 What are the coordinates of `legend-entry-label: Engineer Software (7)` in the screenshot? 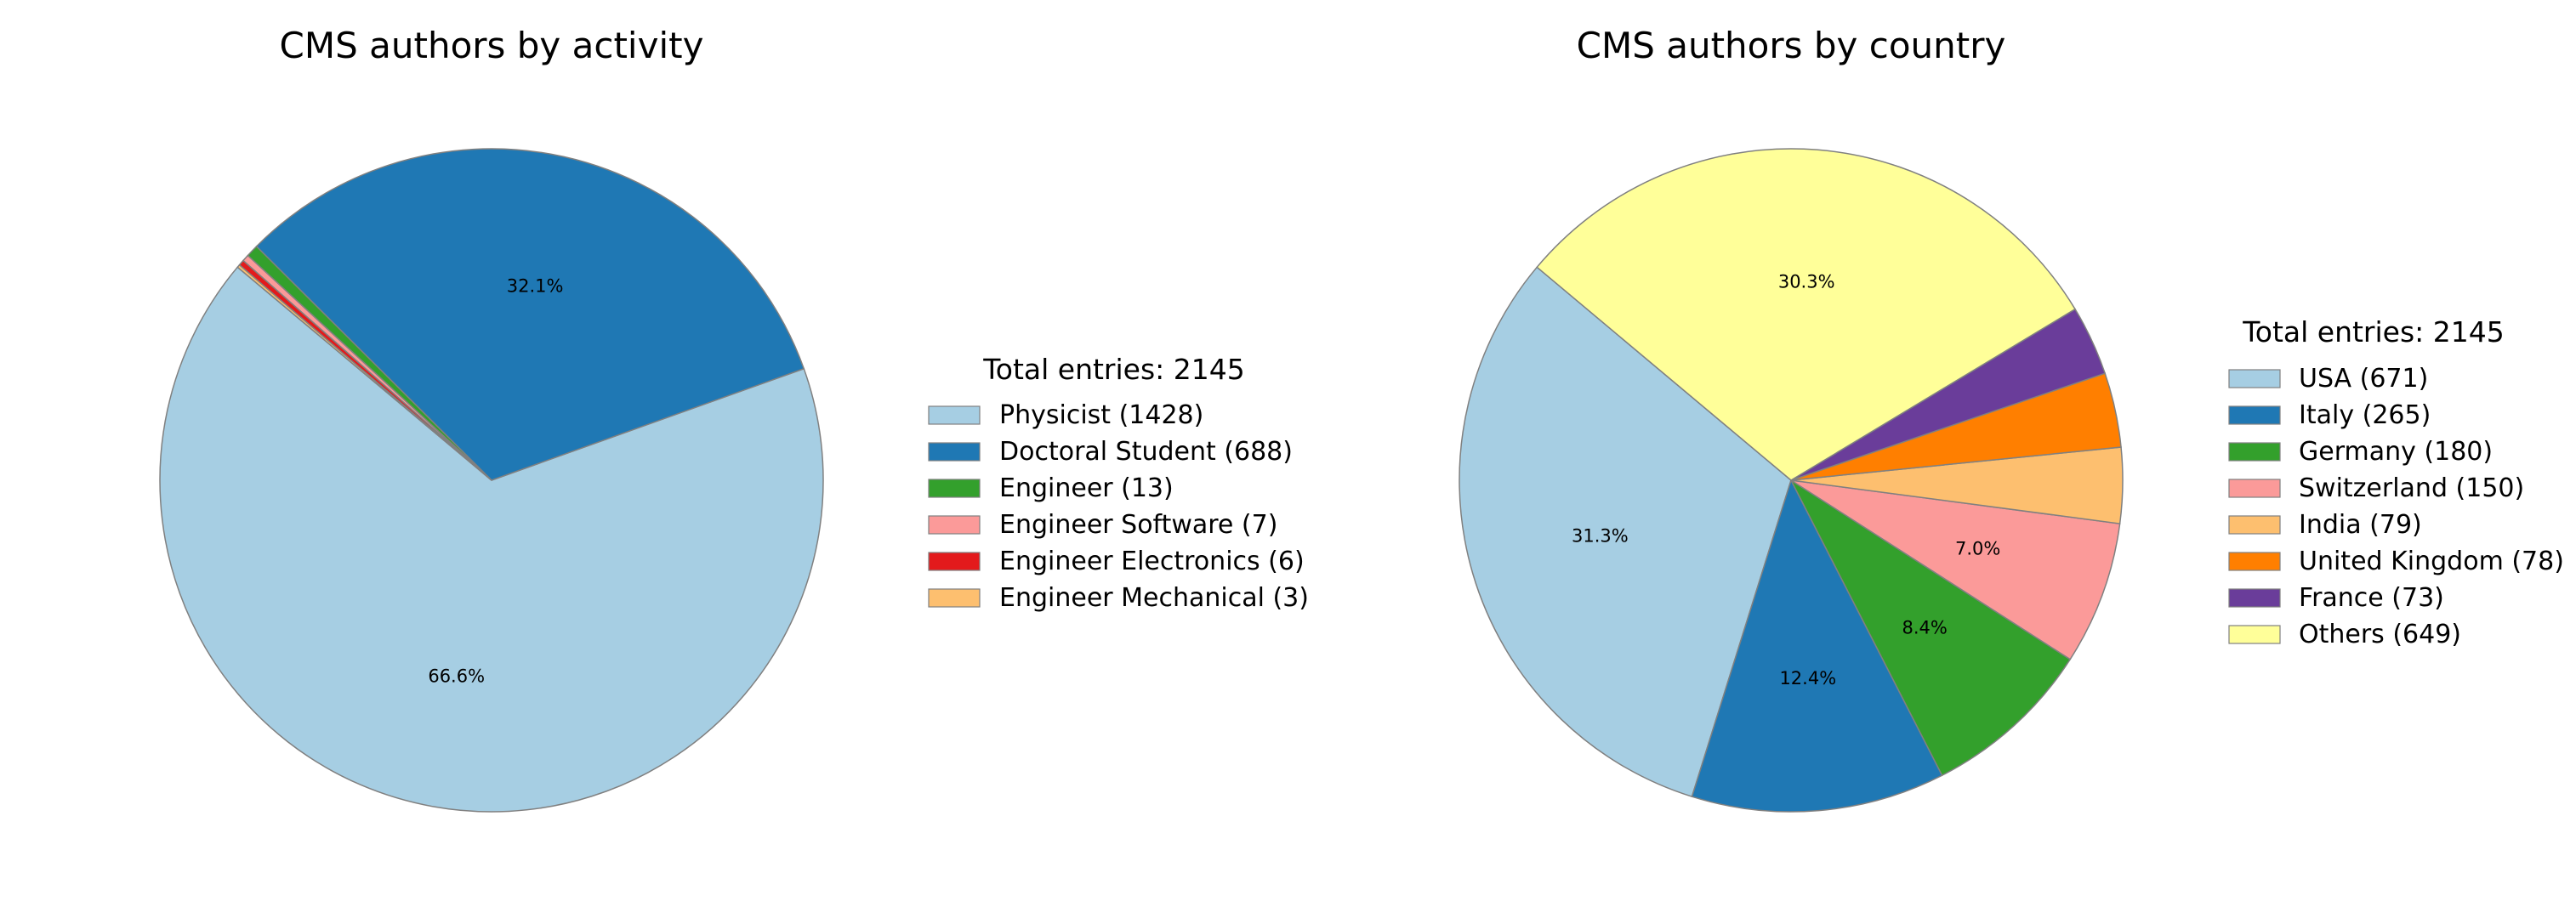 It's located at (1138, 525).